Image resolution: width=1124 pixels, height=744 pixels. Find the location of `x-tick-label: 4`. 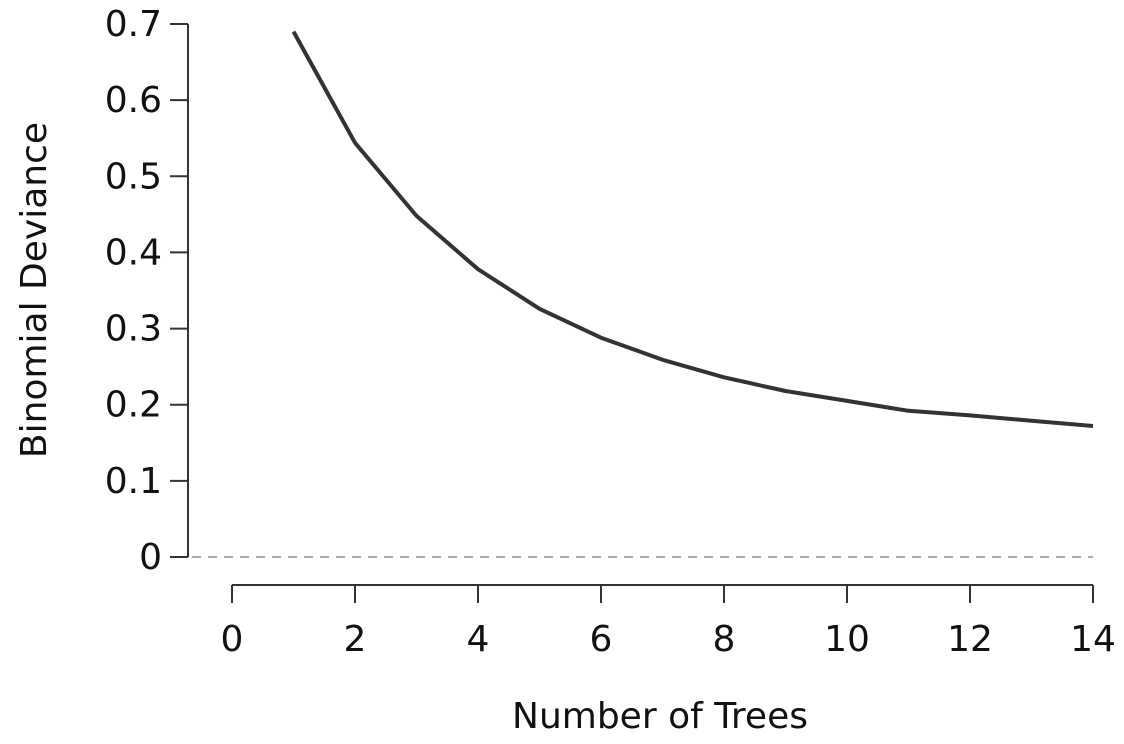

x-tick-label: 4 is located at coordinates (478, 639).